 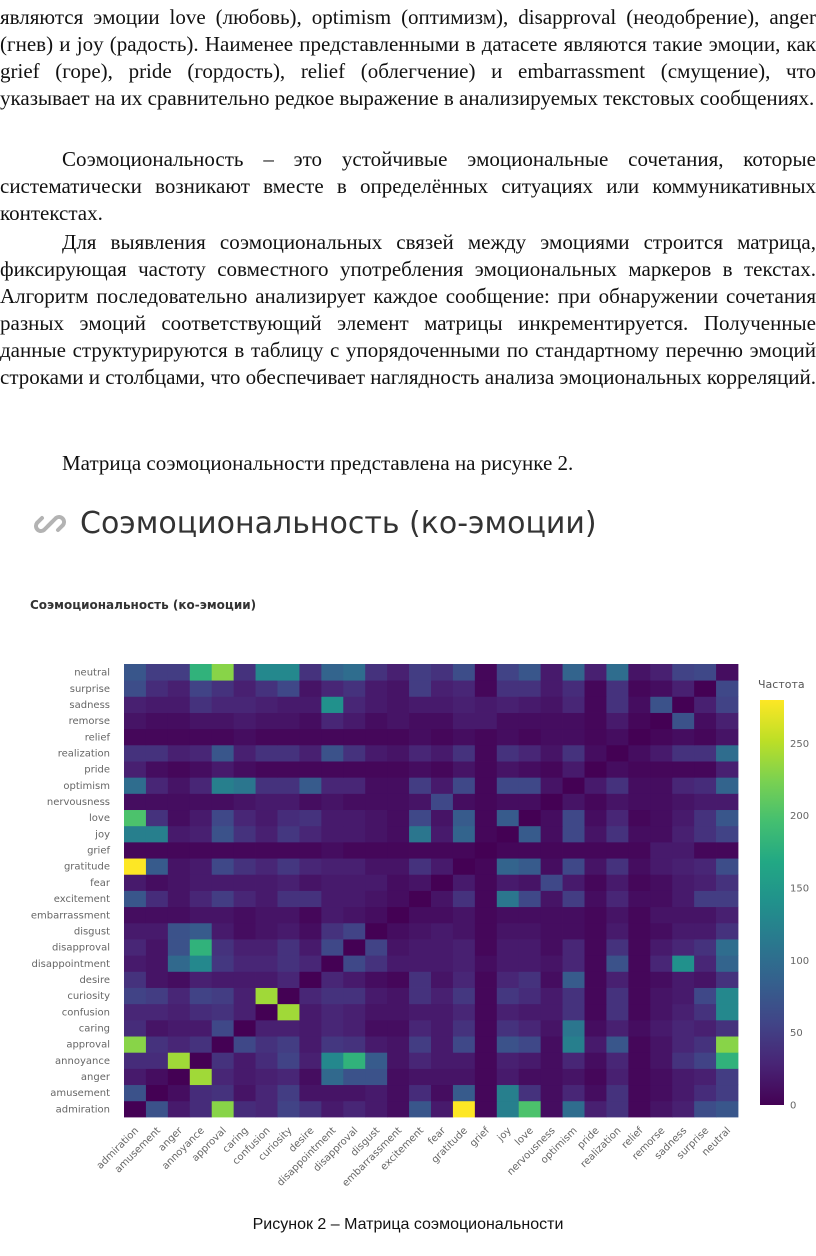 What do you see at coordinates (408, 1224) in the screenshot?
I see `figure-caption: Рисунок 2 – Матрица соэмоциональности` at bounding box center [408, 1224].